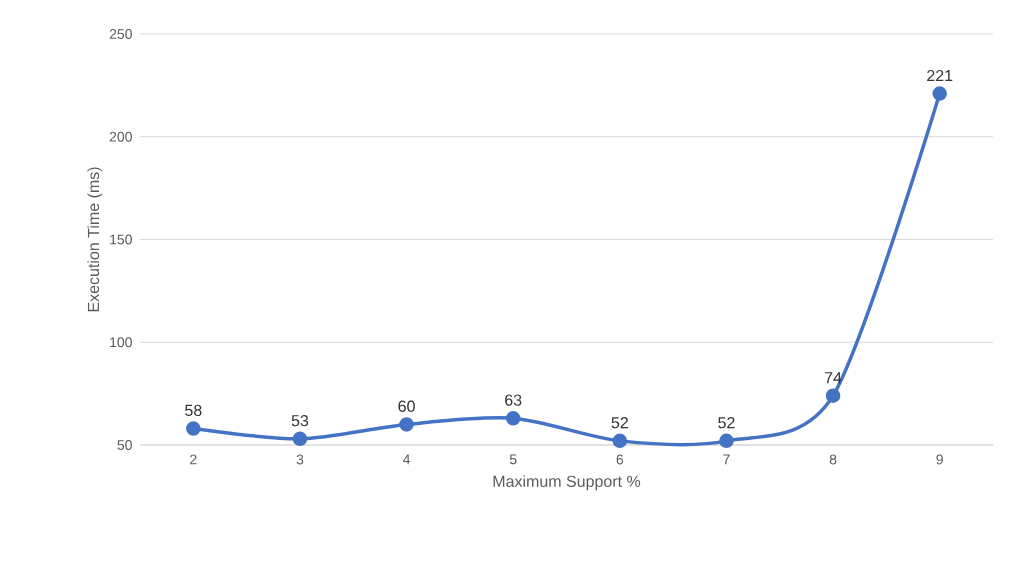 The height and width of the screenshot is (561, 1019). What do you see at coordinates (939, 459) in the screenshot?
I see `x-tick-label: 9` at bounding box center [939, 459].